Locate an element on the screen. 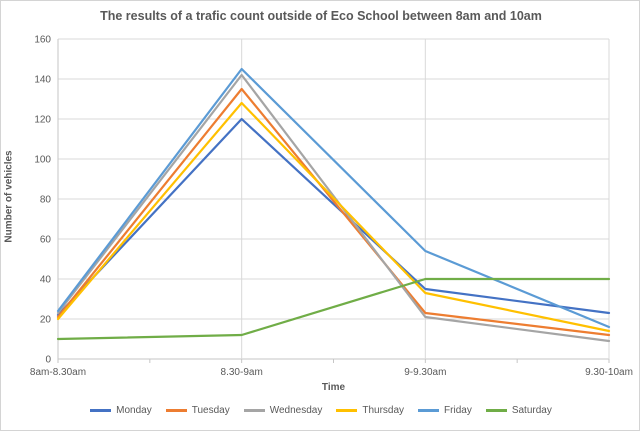 The width and height of the screenshot is (640, 431). y-tick-label: 80 is located at coordinates (46, 200).